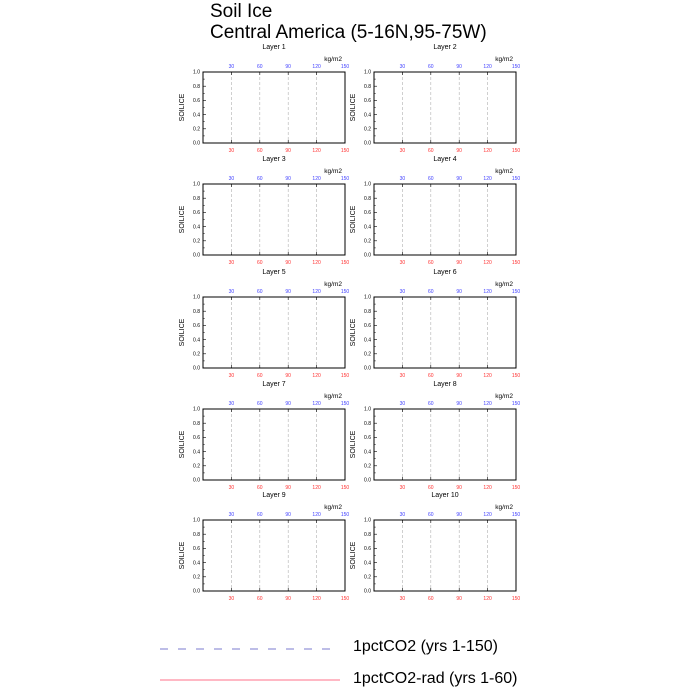 The image size is (700, 700). Describe the element at coordinates (316, 488) in the screenshot. I see `panel-7-bottom-tick-120: 120` at that location.